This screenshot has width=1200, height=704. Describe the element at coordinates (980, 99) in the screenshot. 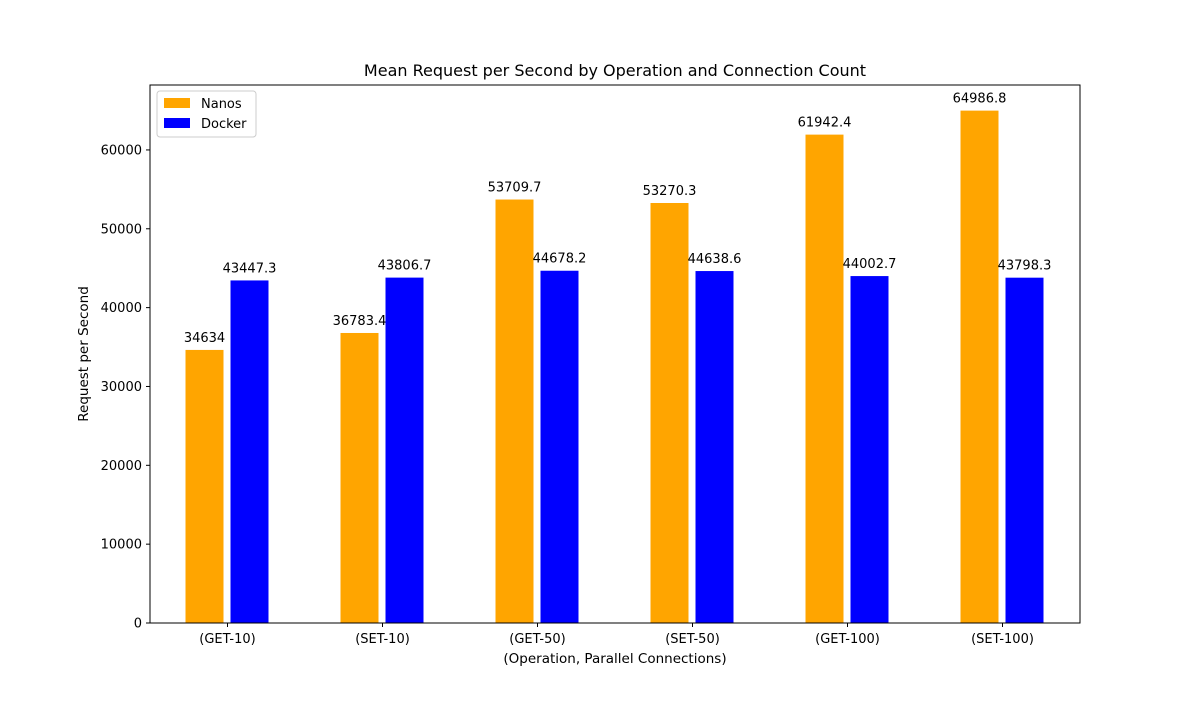

I see `data-label-nanos-5: 64986.8` at that location.